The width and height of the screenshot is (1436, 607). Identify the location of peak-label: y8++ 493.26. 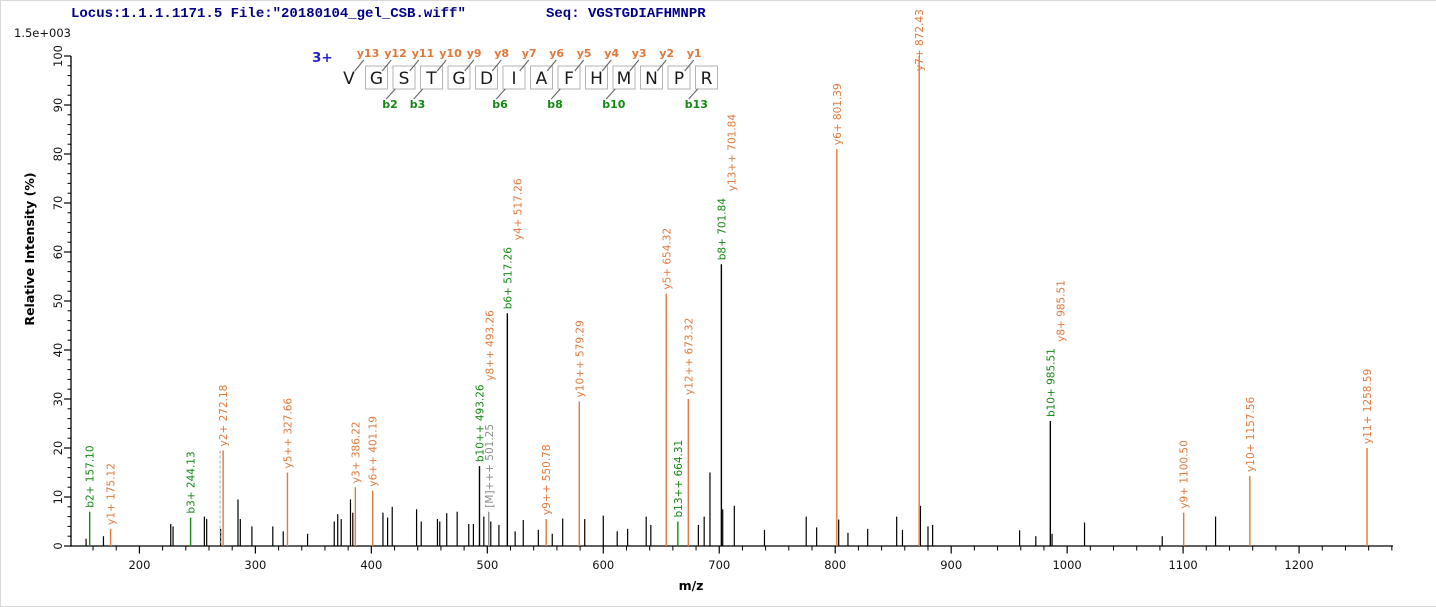
(490, 345).